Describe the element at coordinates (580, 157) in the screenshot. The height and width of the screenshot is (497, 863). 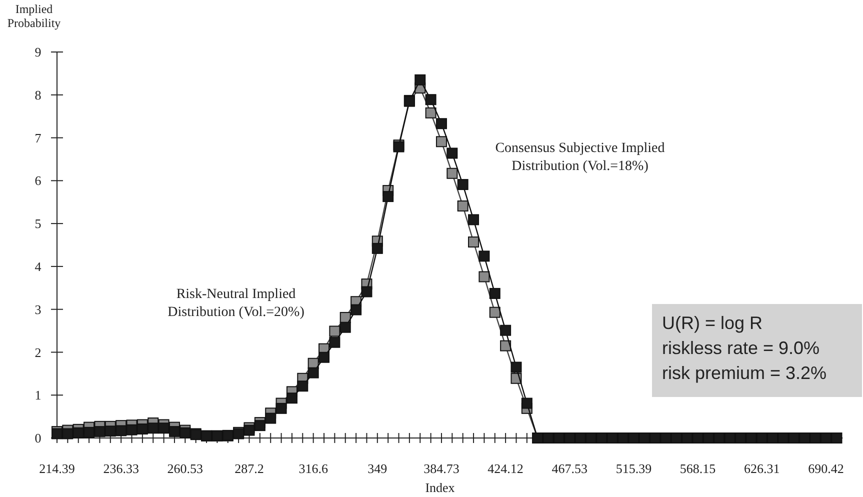
I see `series-label: Consensus Subjective Implied Distribution (Vol.=18%)` at that location.